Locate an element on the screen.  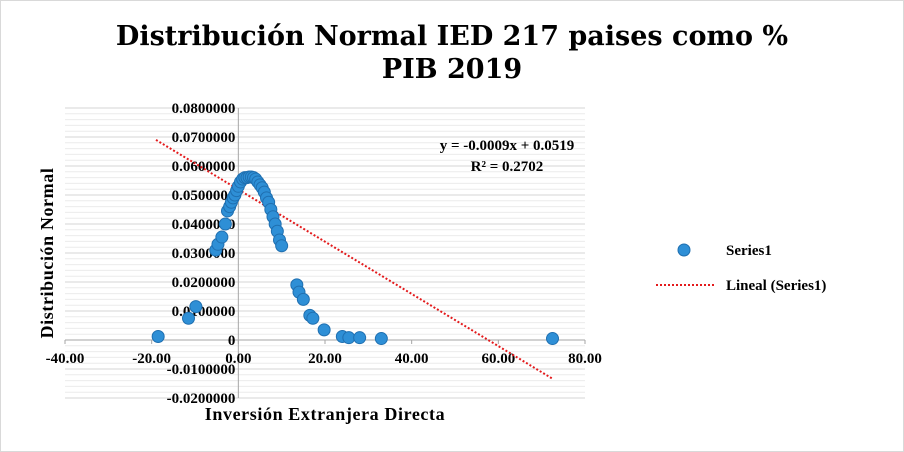
y-tick-label: 0.0400000 is located at coordinates (204, 225).